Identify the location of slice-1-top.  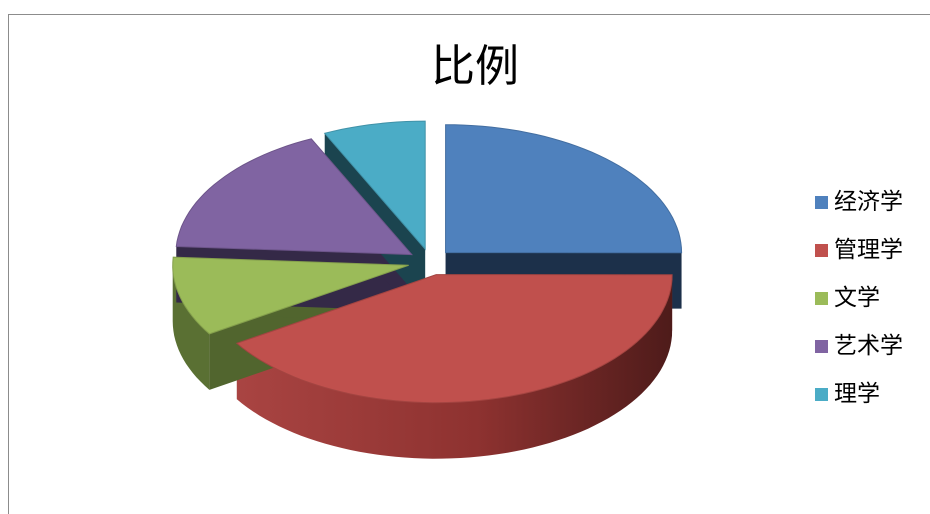
(564, 189).